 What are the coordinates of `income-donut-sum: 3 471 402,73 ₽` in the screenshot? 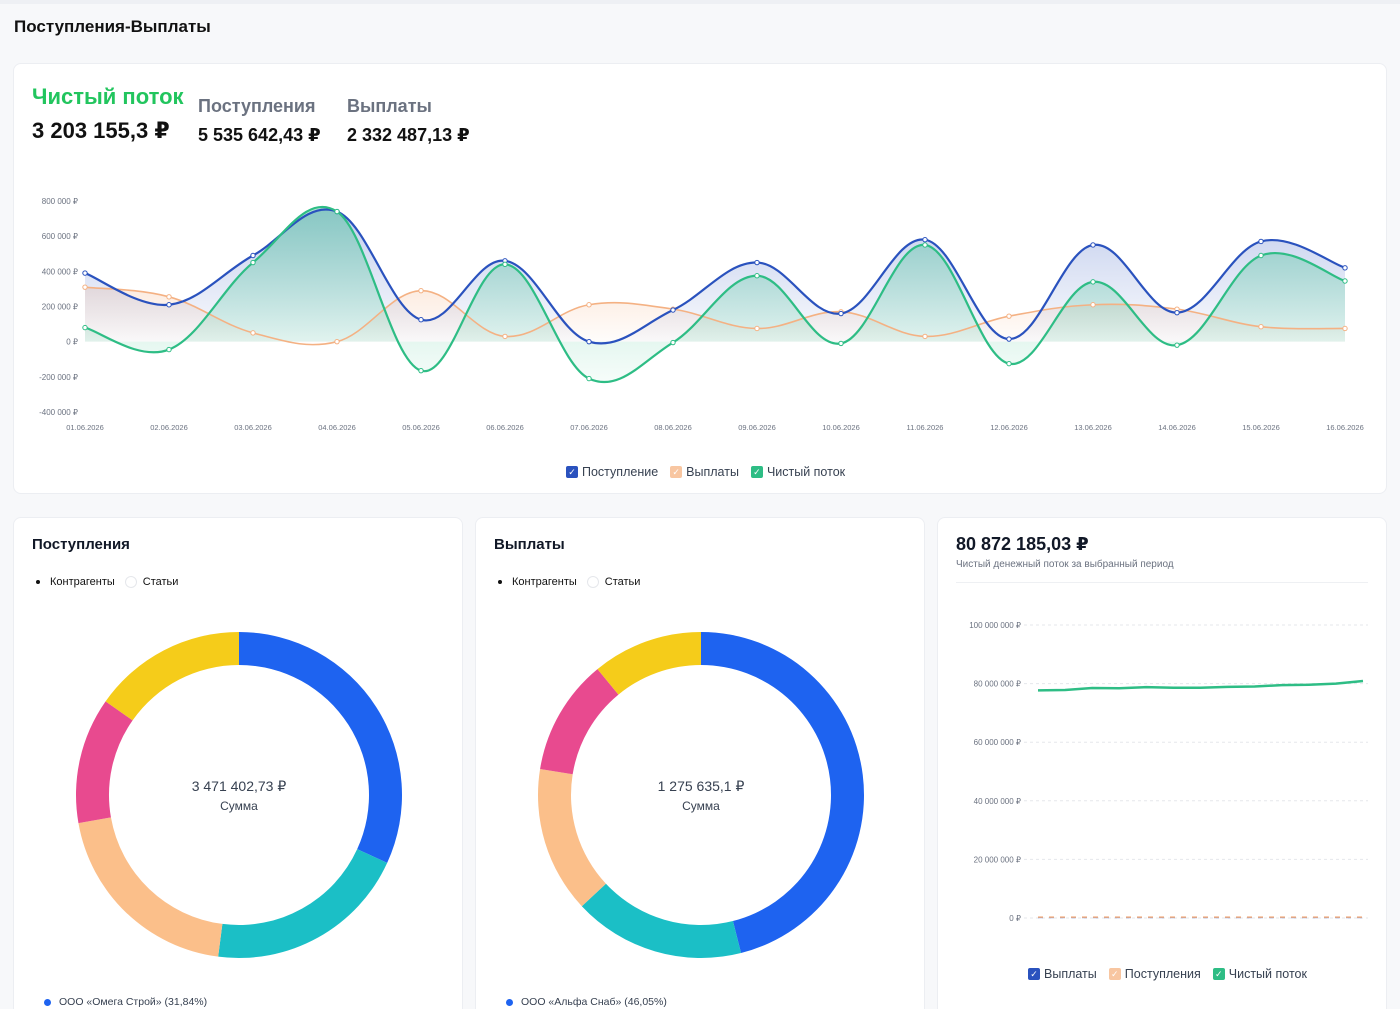 It's located at (239, 786).